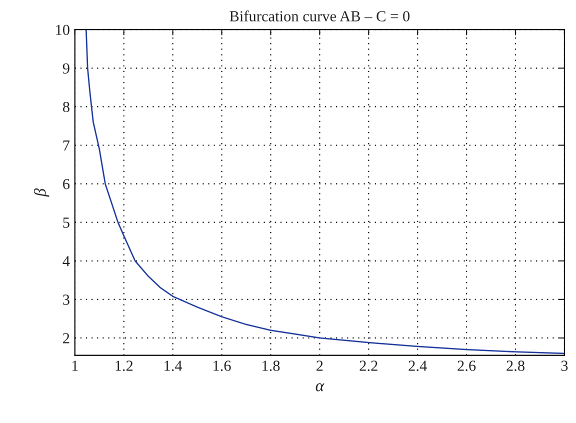 The image size is (576, 423). Describe the element at coordinates (319, 365) in the screenshot. I see `x-tick-label: 2` at that location.